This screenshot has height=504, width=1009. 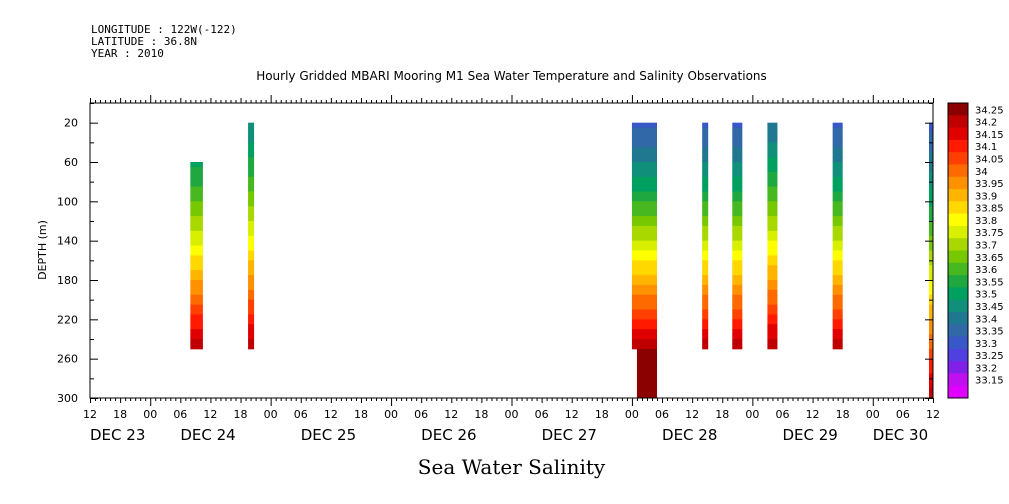 What do you see at coordinates (42, 250) in the screenshot?
I see `y-axis-label: DEPTH (m)` at bounding box center [42, 250].